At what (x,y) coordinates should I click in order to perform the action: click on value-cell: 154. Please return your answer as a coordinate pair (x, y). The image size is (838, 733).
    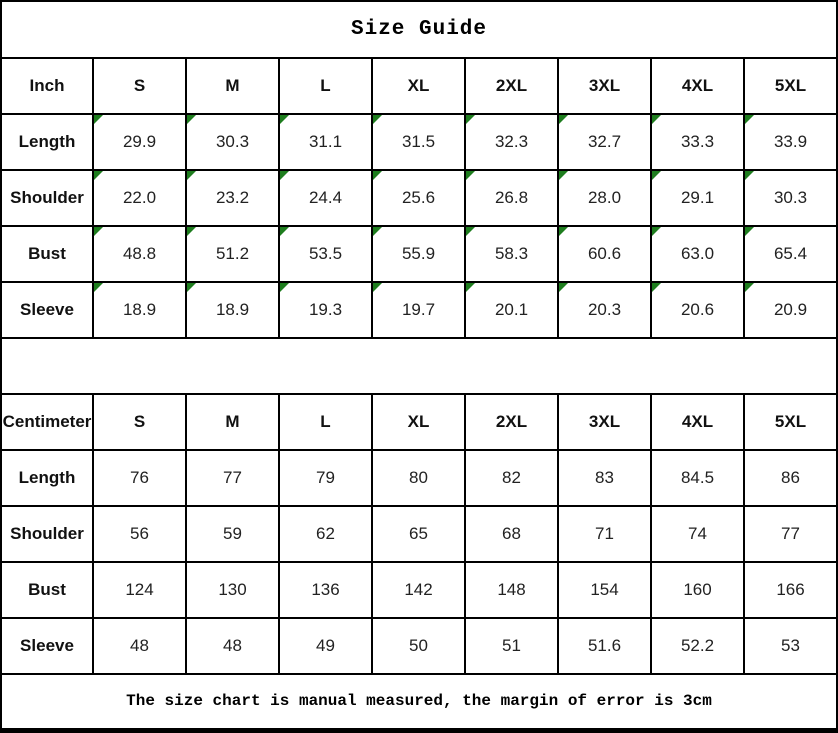
    Looking at the image, I should click on (604, 590).